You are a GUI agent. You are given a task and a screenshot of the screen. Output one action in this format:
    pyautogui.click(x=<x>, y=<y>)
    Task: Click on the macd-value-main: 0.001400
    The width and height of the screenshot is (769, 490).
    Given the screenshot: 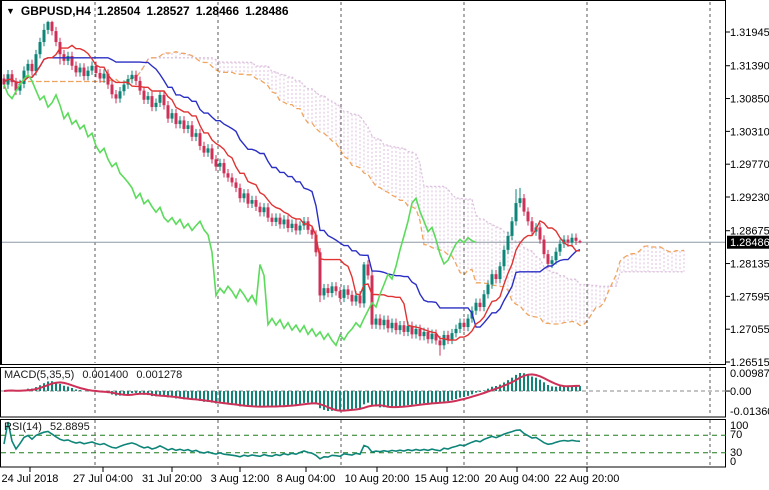 What is the action you would take?
    pyautogui.click(x=105, y=375)
    